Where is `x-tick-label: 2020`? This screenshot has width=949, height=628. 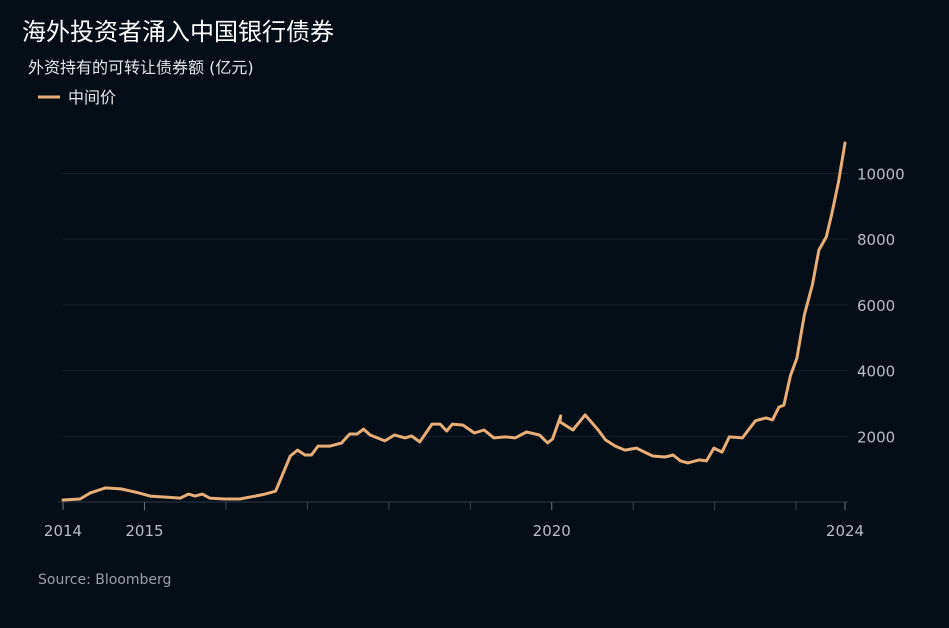
x-tick-label: 2020 is located at coordinates (552, 531).